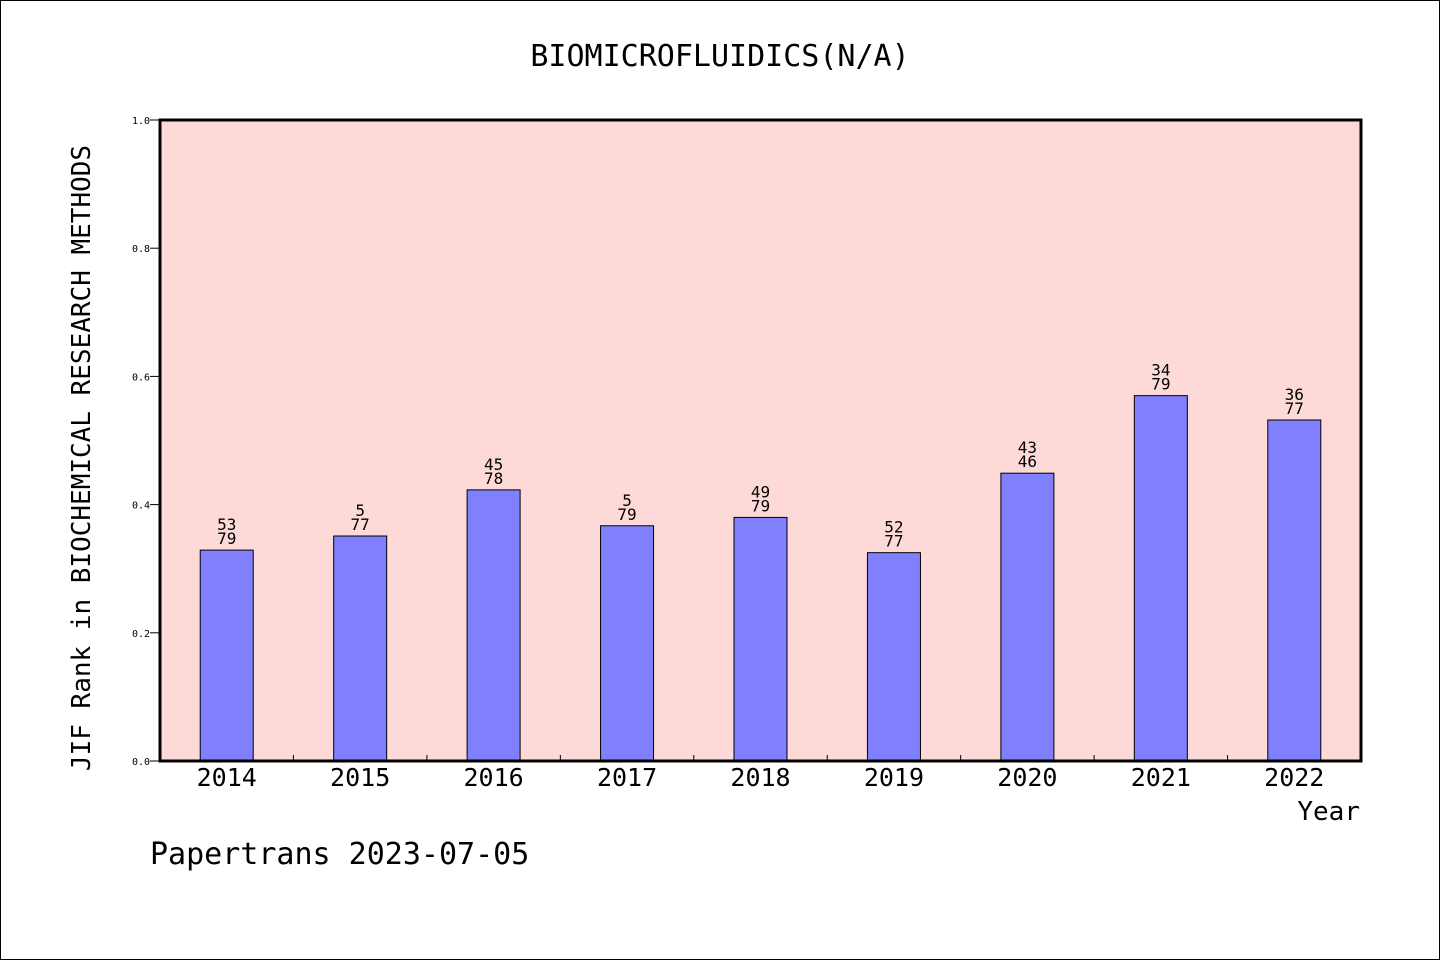 The image size is (1440, 960). I want to click on x-tick-label: 2015, so click(360, 777).